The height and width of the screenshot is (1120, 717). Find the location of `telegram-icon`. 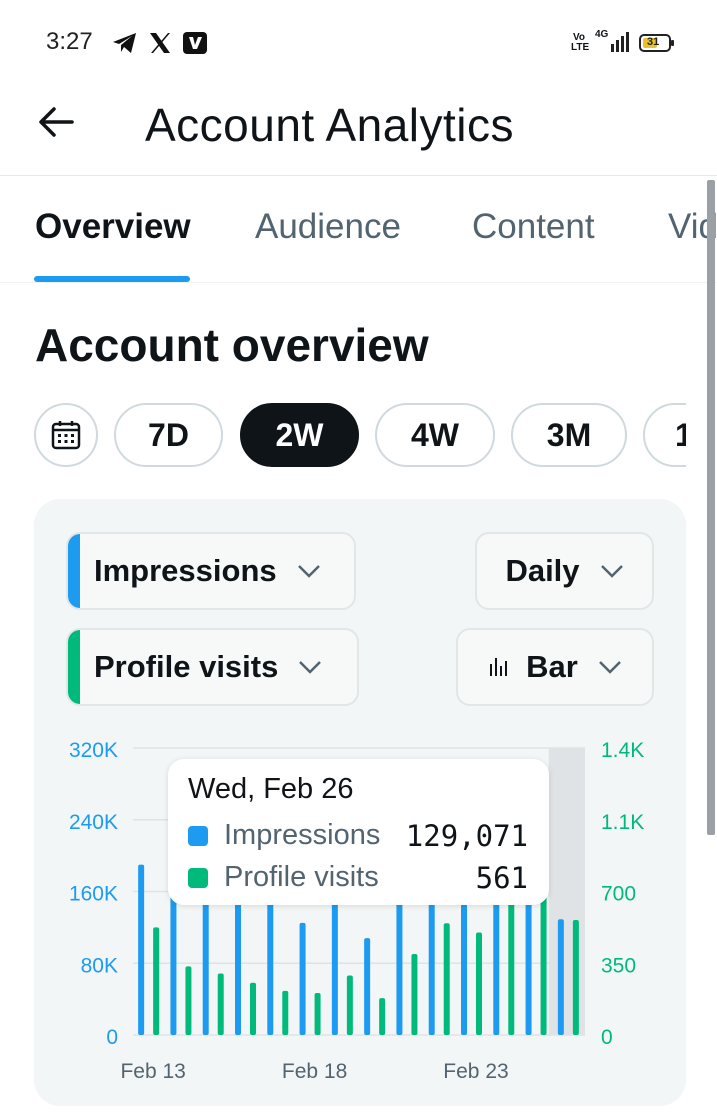

telegram-icon is located at coordinates (125, 45).